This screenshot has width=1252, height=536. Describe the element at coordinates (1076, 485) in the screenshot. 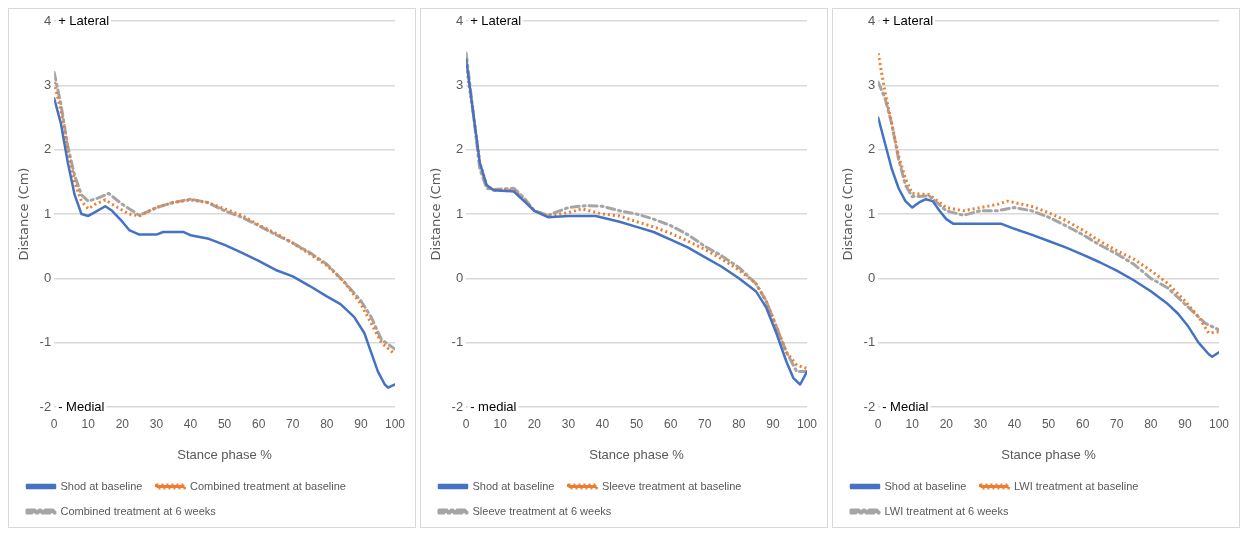

I see `legend-label: LWI treatment at baseline` at that location.